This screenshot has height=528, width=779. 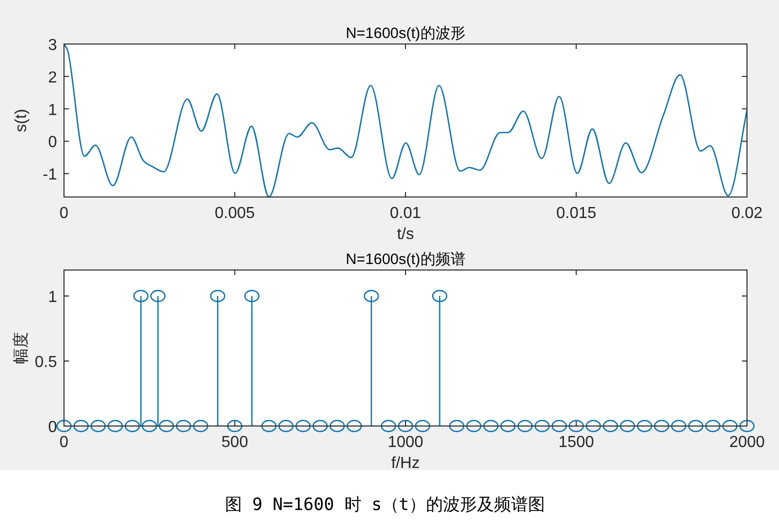 What do you see at coordinates (405, 463) in the screenshot?
I see `x-axis-title: f/Hz` at bounding box center [405, 463].